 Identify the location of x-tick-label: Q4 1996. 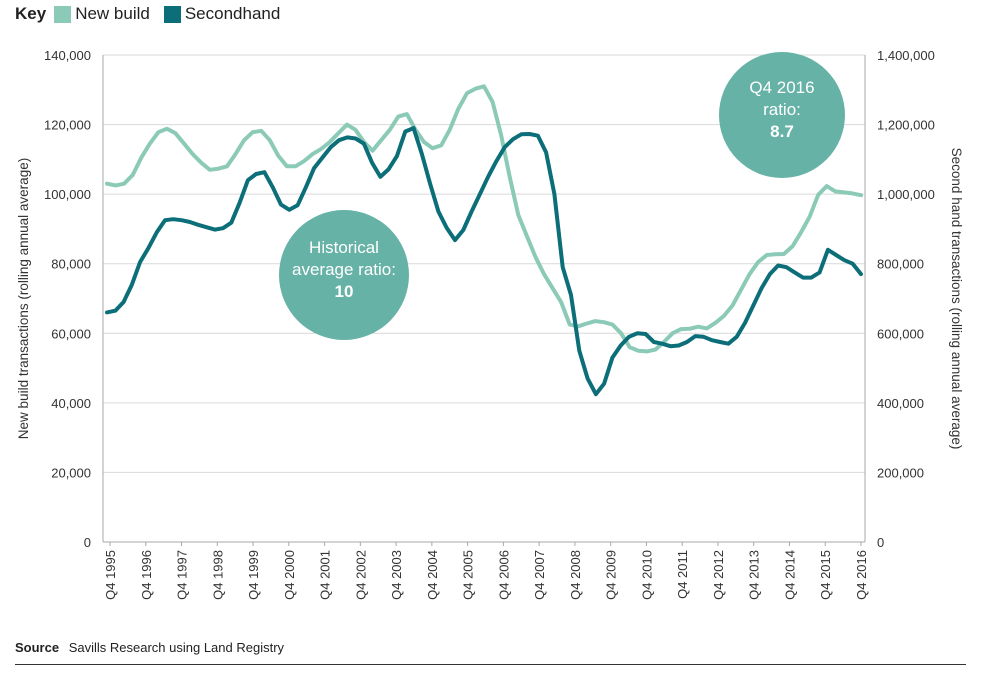
(146, 575).